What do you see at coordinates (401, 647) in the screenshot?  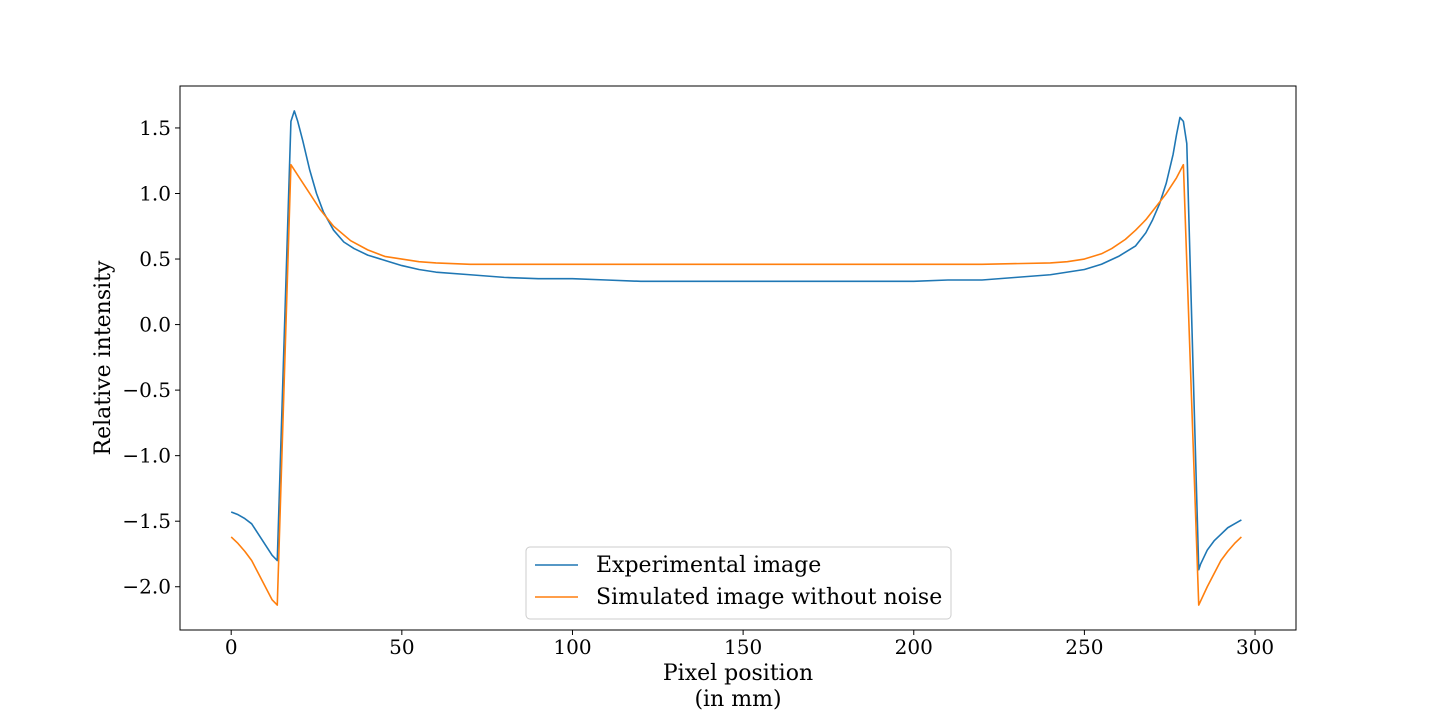 I see `x-tick-label: 50` at bounding box center [401, 647].